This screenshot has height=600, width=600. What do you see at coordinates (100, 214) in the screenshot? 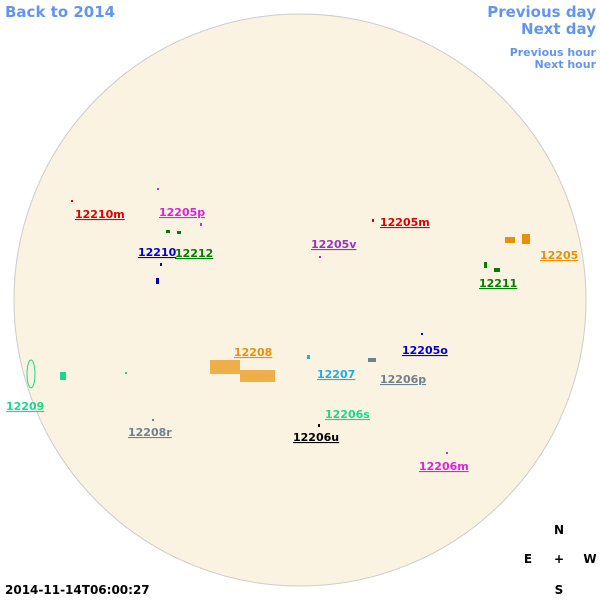
I see `region-label: 12210m` at bounding box center [100, 214].